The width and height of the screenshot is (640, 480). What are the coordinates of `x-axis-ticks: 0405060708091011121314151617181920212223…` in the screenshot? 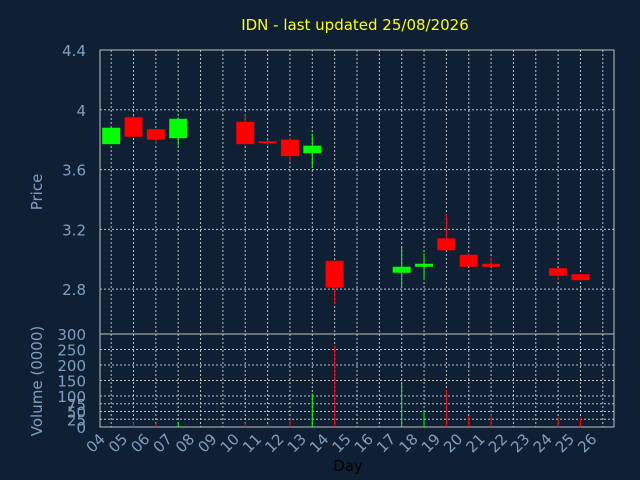 It's located at (342, 443).